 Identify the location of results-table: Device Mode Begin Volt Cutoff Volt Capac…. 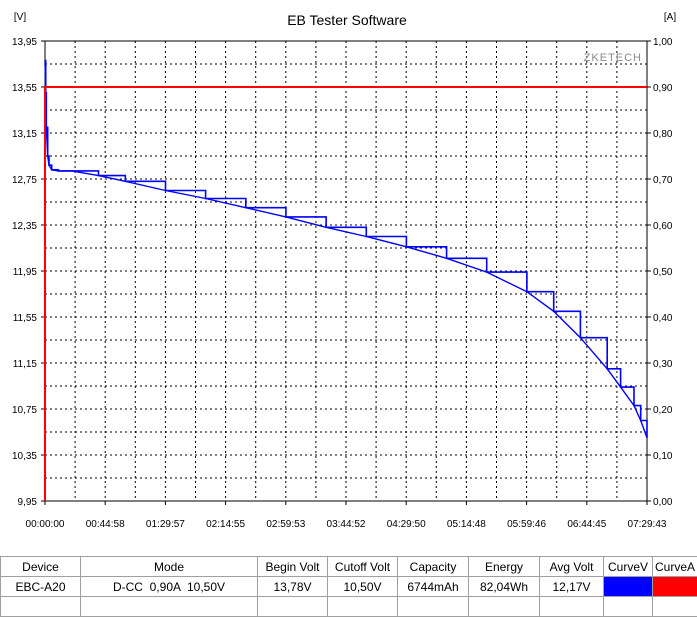
(348, 586).